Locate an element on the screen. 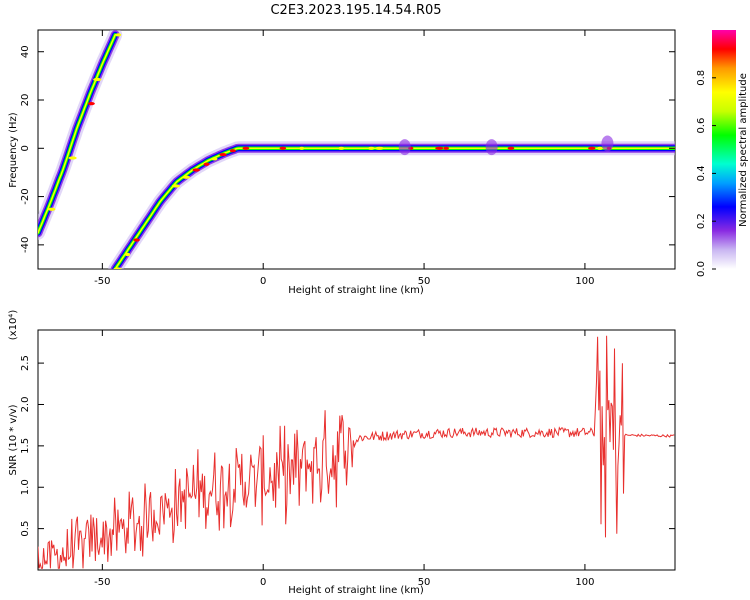  snr-x-label: Height of straight line (km) is located at coordinates (356, 590).